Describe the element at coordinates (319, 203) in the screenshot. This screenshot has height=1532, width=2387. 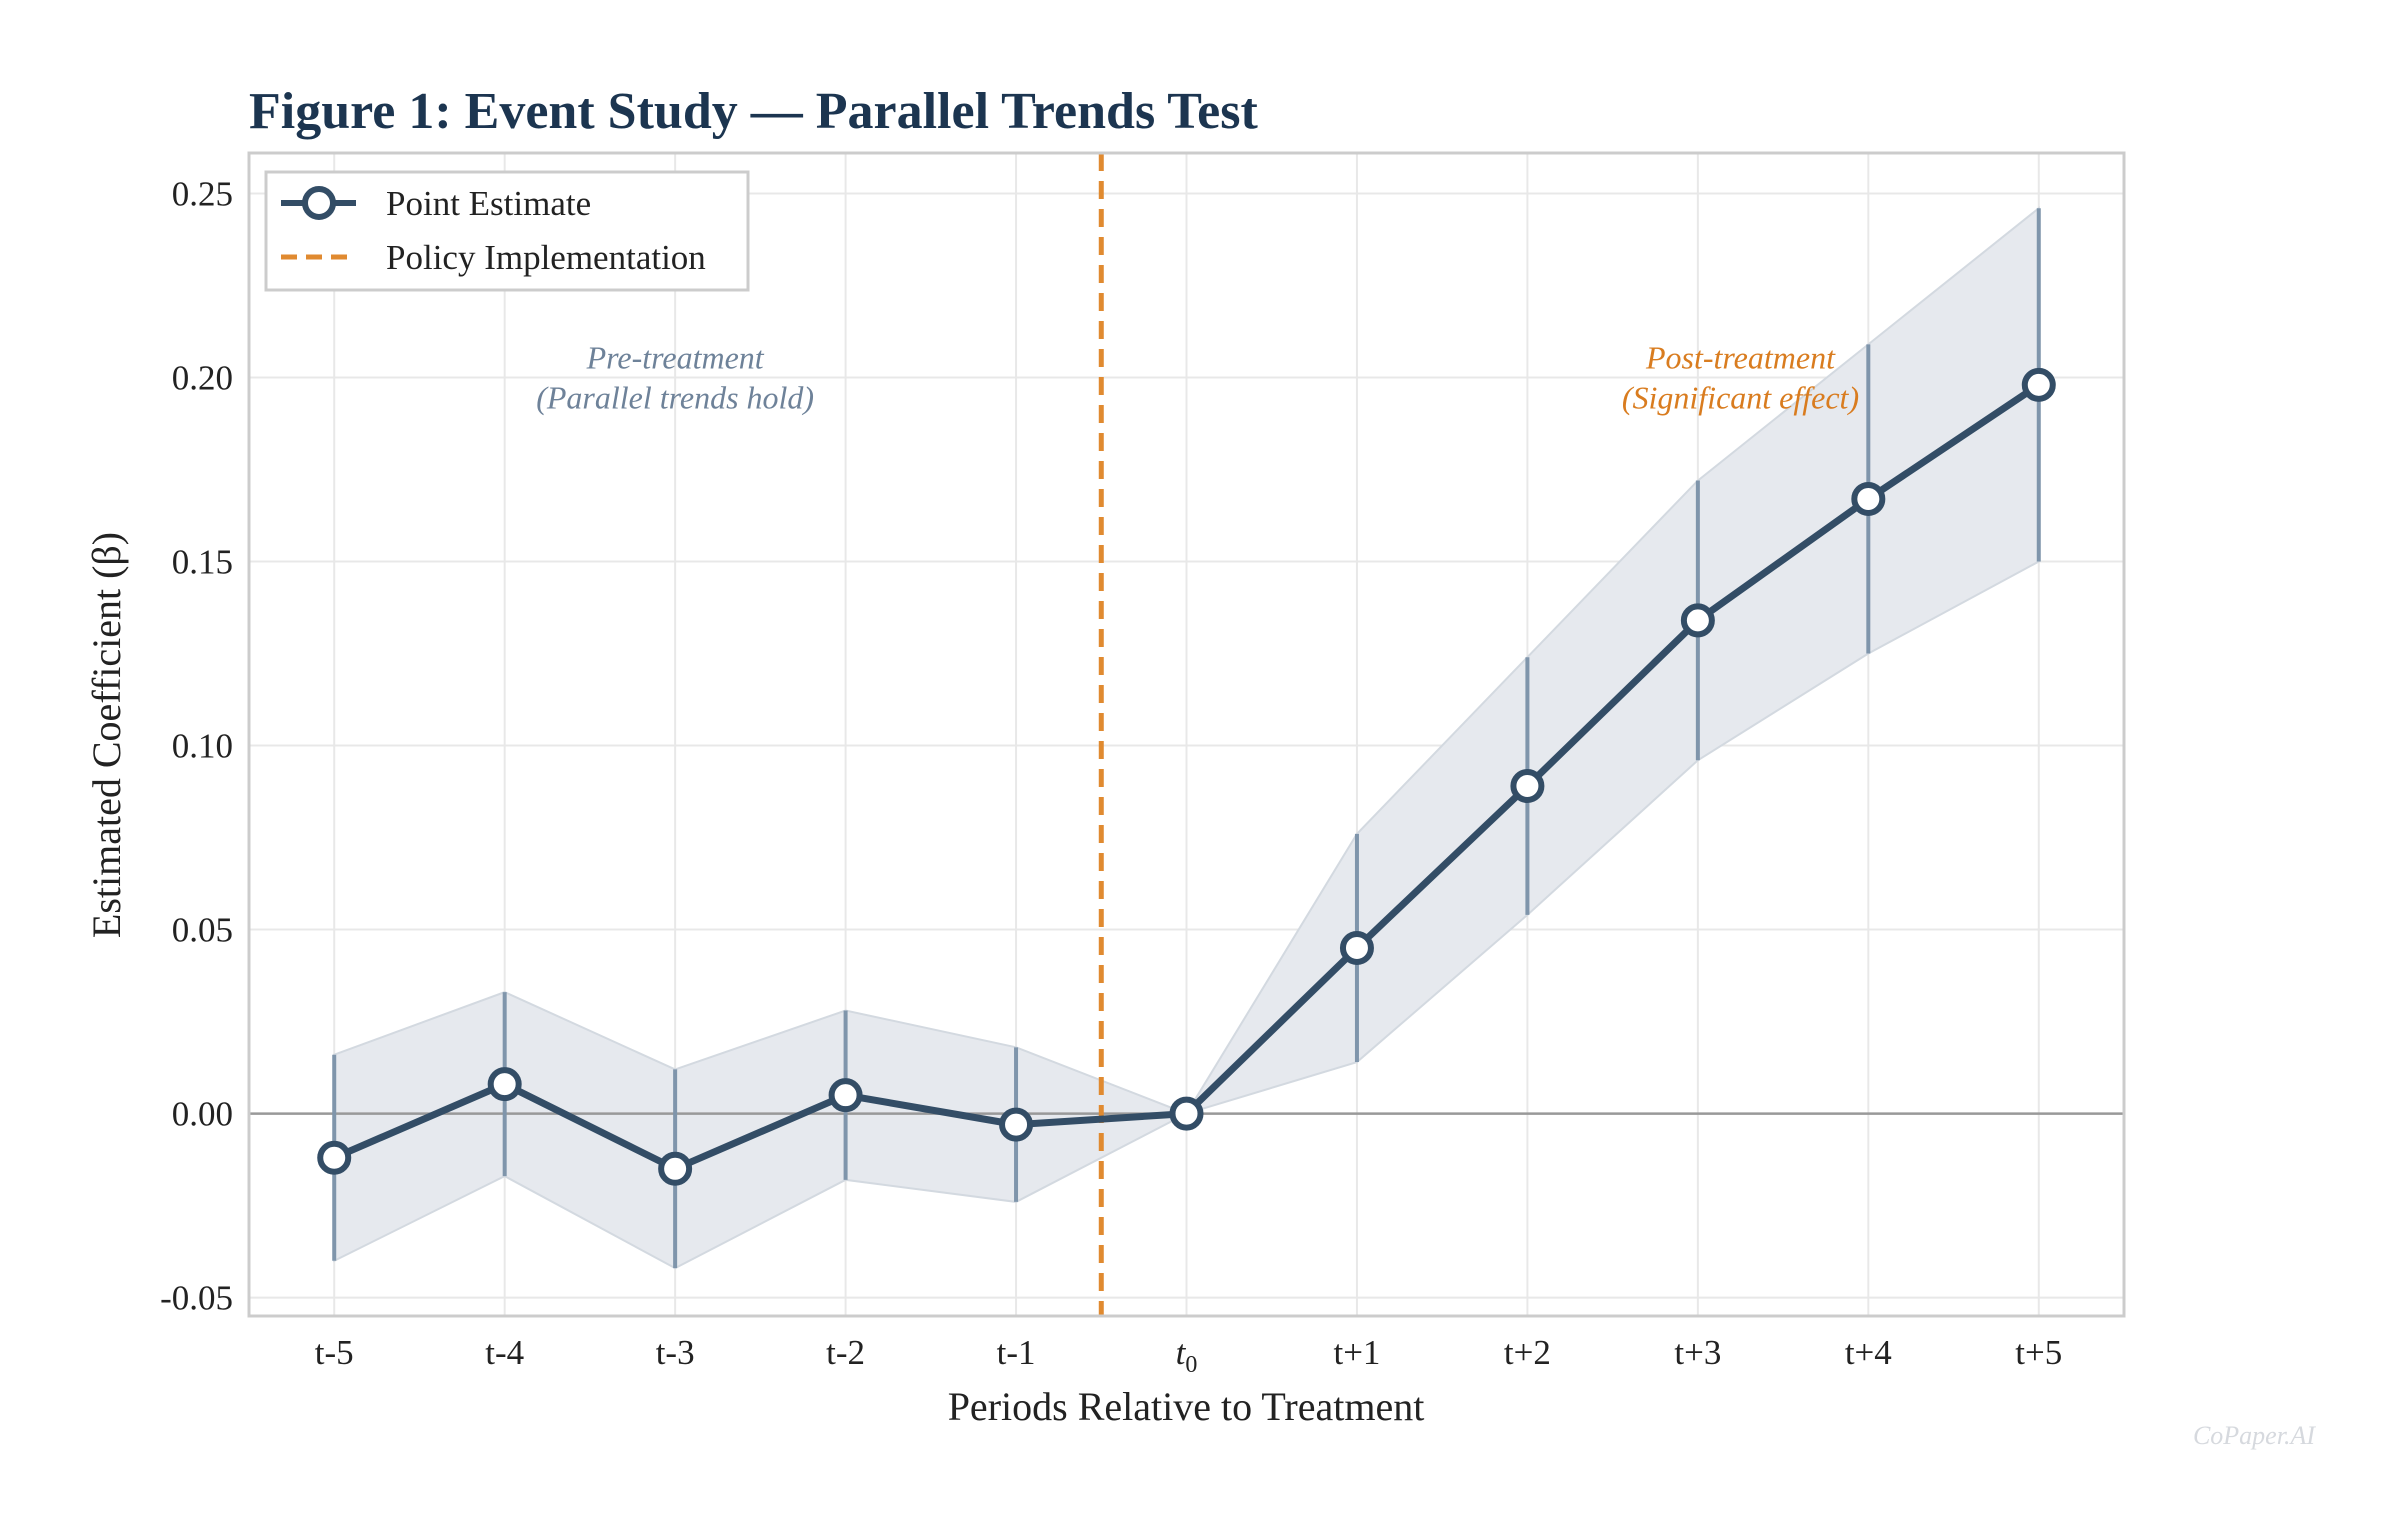
I see `legend-marker-swatch` at that location.